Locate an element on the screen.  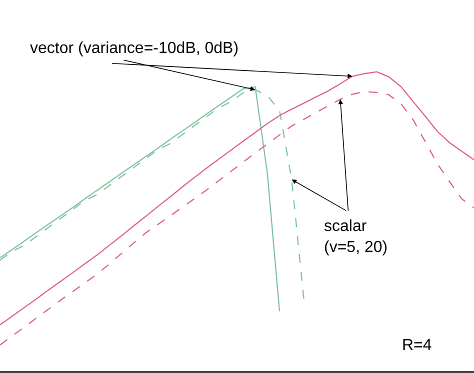
text: vector (variance=-10dB, 0dB) is located at coordinates (134, 48).